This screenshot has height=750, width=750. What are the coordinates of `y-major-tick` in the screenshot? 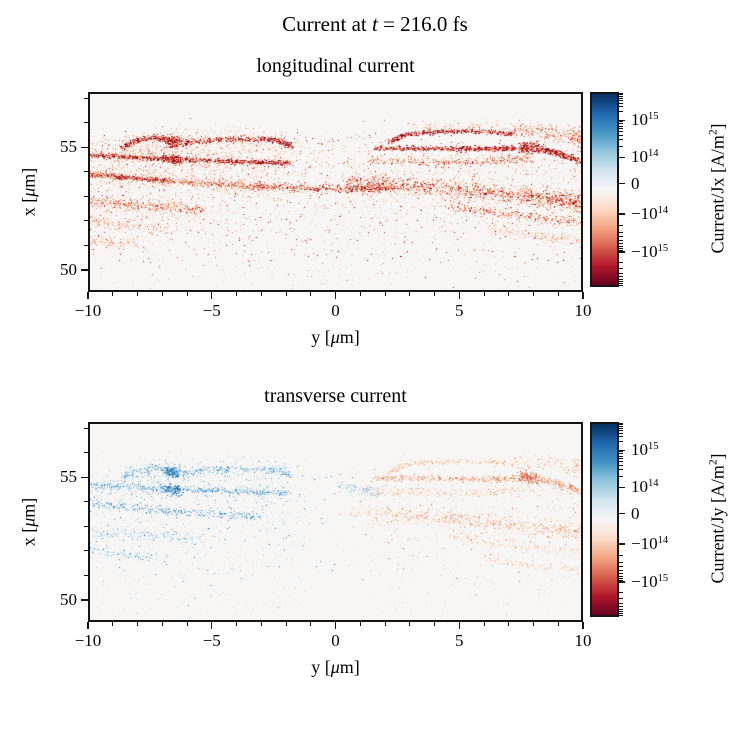 It's located at (84, 270).